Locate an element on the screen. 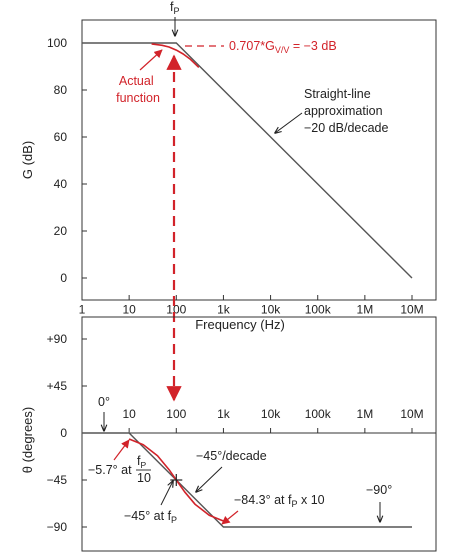 The image size is (468, 558). gain-x-tick-label: 10 is located at coordinates (129, 310).